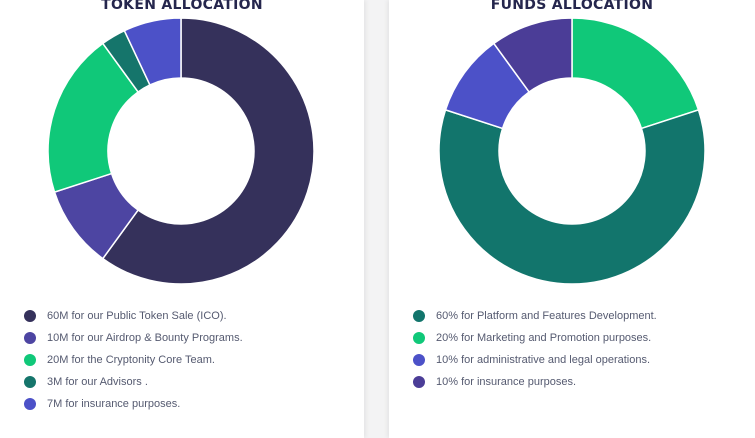 The width and height of the screenshot is (755, 438). I want to click on legend-item: 10% for insurance purposes., so click(535, 382).